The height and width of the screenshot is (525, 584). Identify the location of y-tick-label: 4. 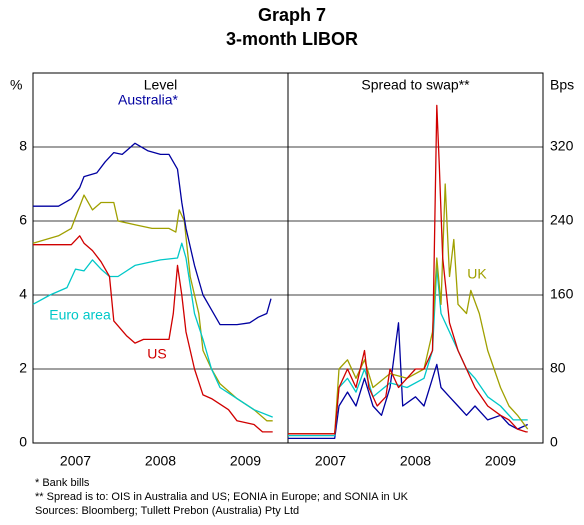
(23, 294).